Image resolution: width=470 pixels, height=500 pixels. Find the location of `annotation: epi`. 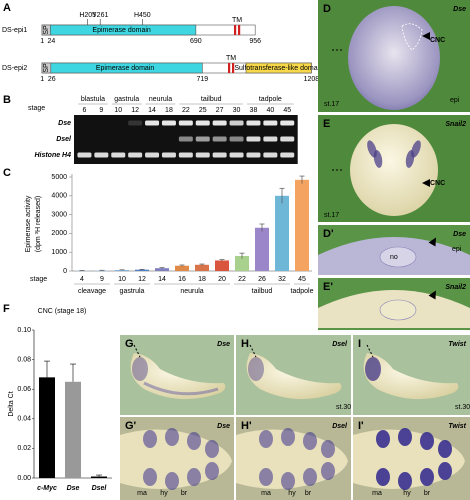

annotation: epi is located at coordinates (457, 249).